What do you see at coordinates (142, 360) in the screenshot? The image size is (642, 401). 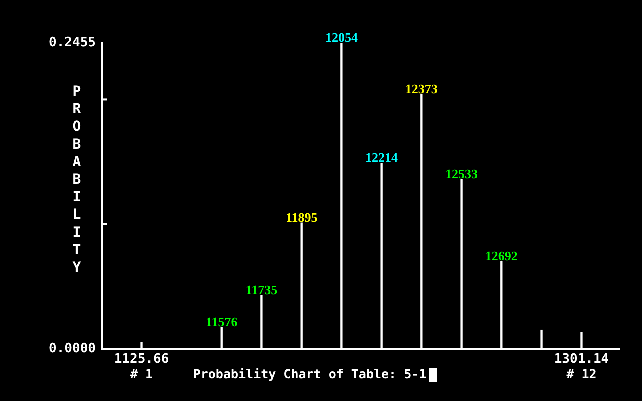 I see `x-tick-label: 1125.66` at bounding box center [142, 360].